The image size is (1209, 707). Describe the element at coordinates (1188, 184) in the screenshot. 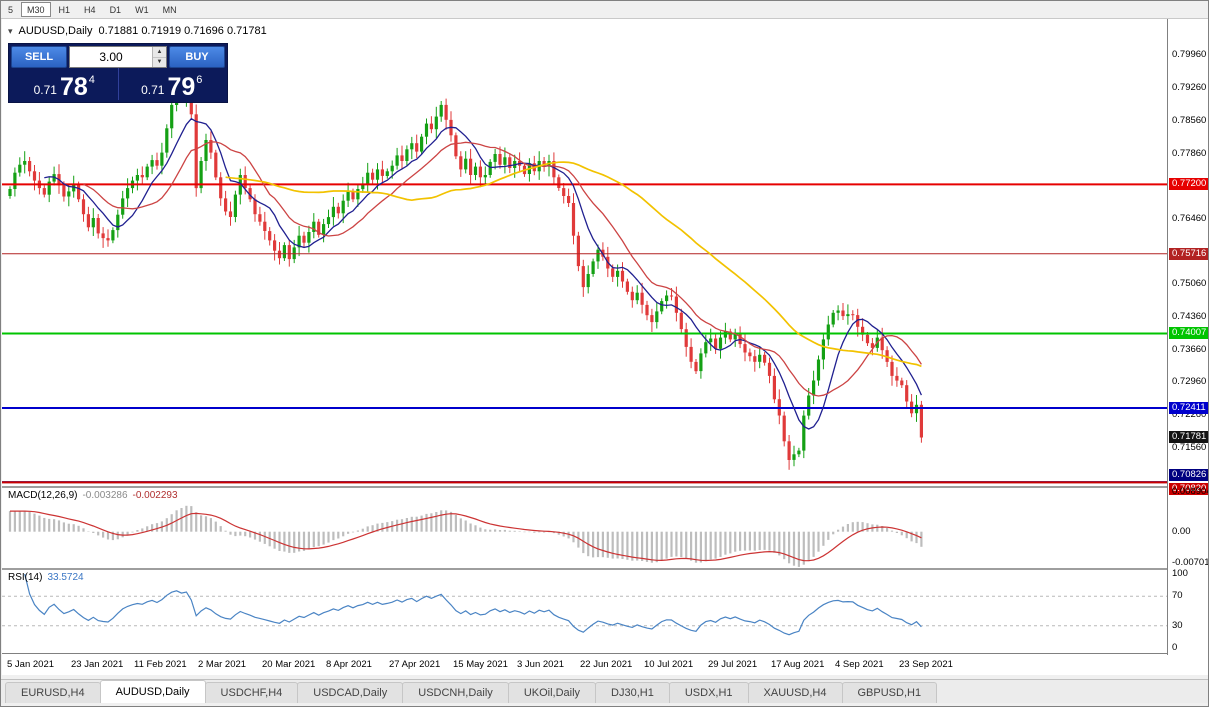

I see `price-level-badge: 0.77200` at that location.